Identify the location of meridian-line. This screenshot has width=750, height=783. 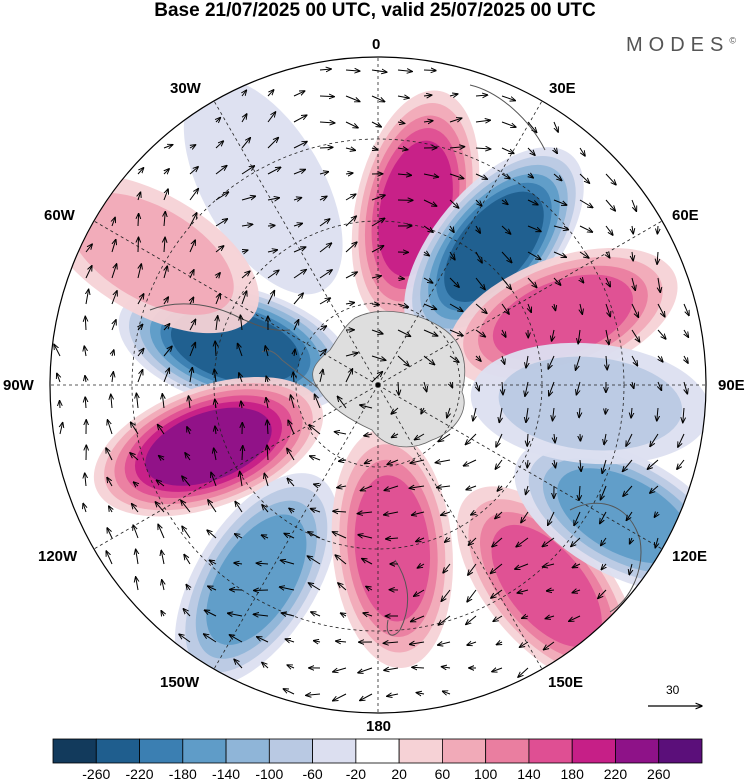
(460, 527).